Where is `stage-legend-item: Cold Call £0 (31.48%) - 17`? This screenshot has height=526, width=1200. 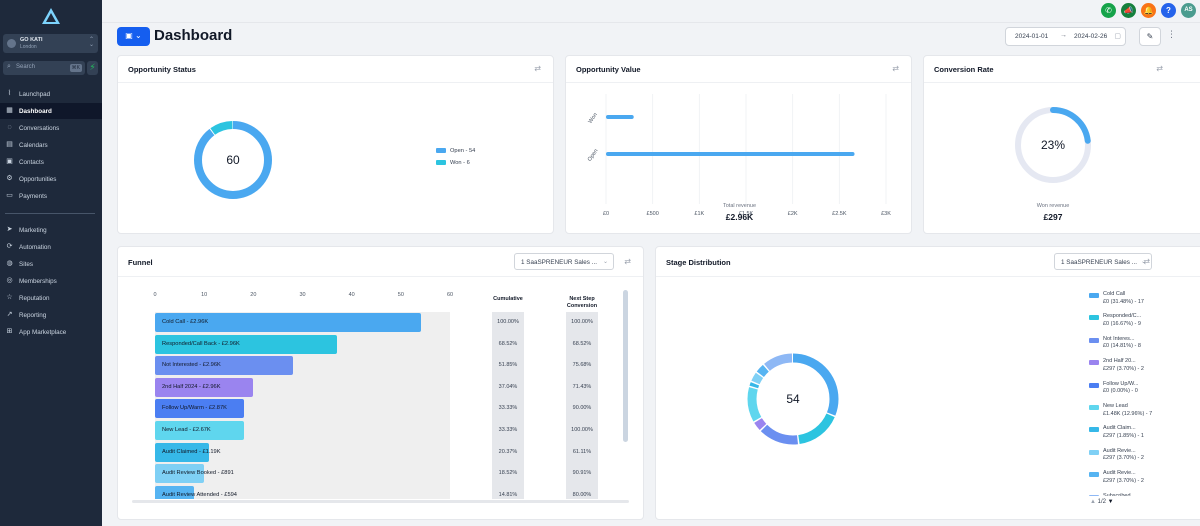
stage-legend-item: Cold Call £0 (31.48%) - 17 is located at coordinates (1116, 298).